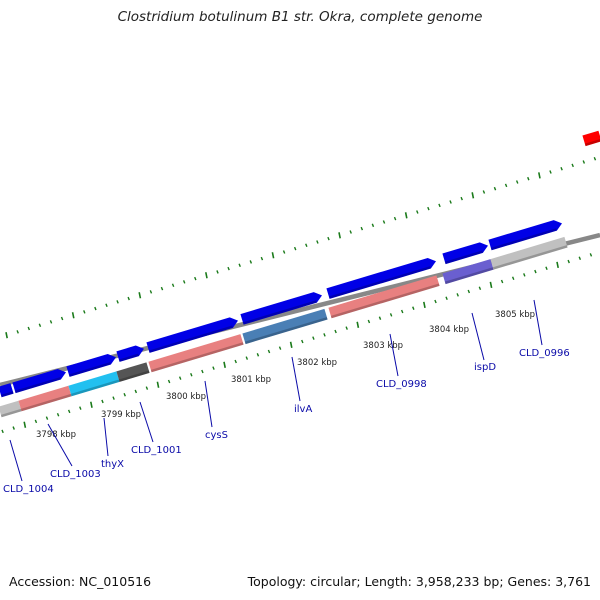  What do you see at coordinates (591, 138) in the screenshot?
I see `red-feature` at bounding box center [591, 138].